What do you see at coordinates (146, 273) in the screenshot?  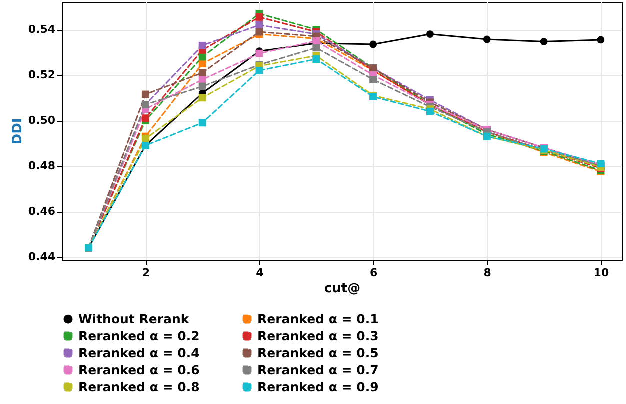 I see `x-tick-label: 2` at bounding box center [146, 273].